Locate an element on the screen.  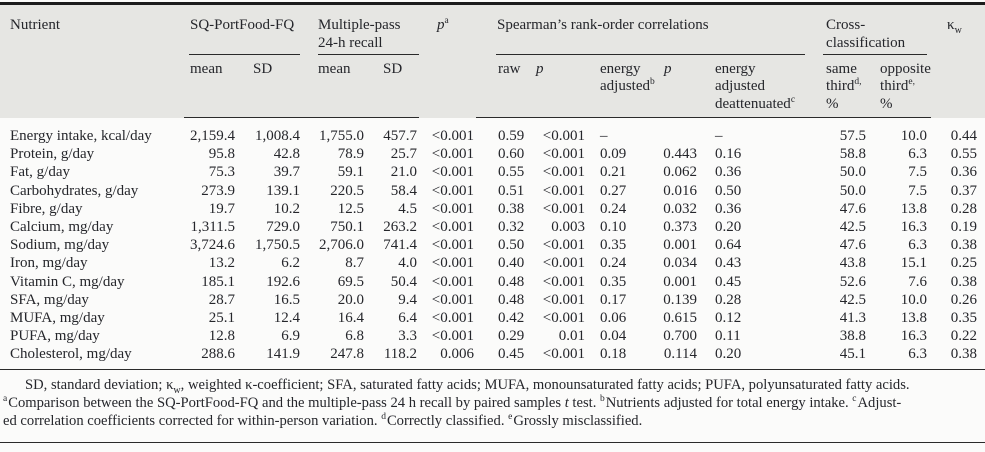
same-third-cell: 47.6 is located at coordinates (853, 245).